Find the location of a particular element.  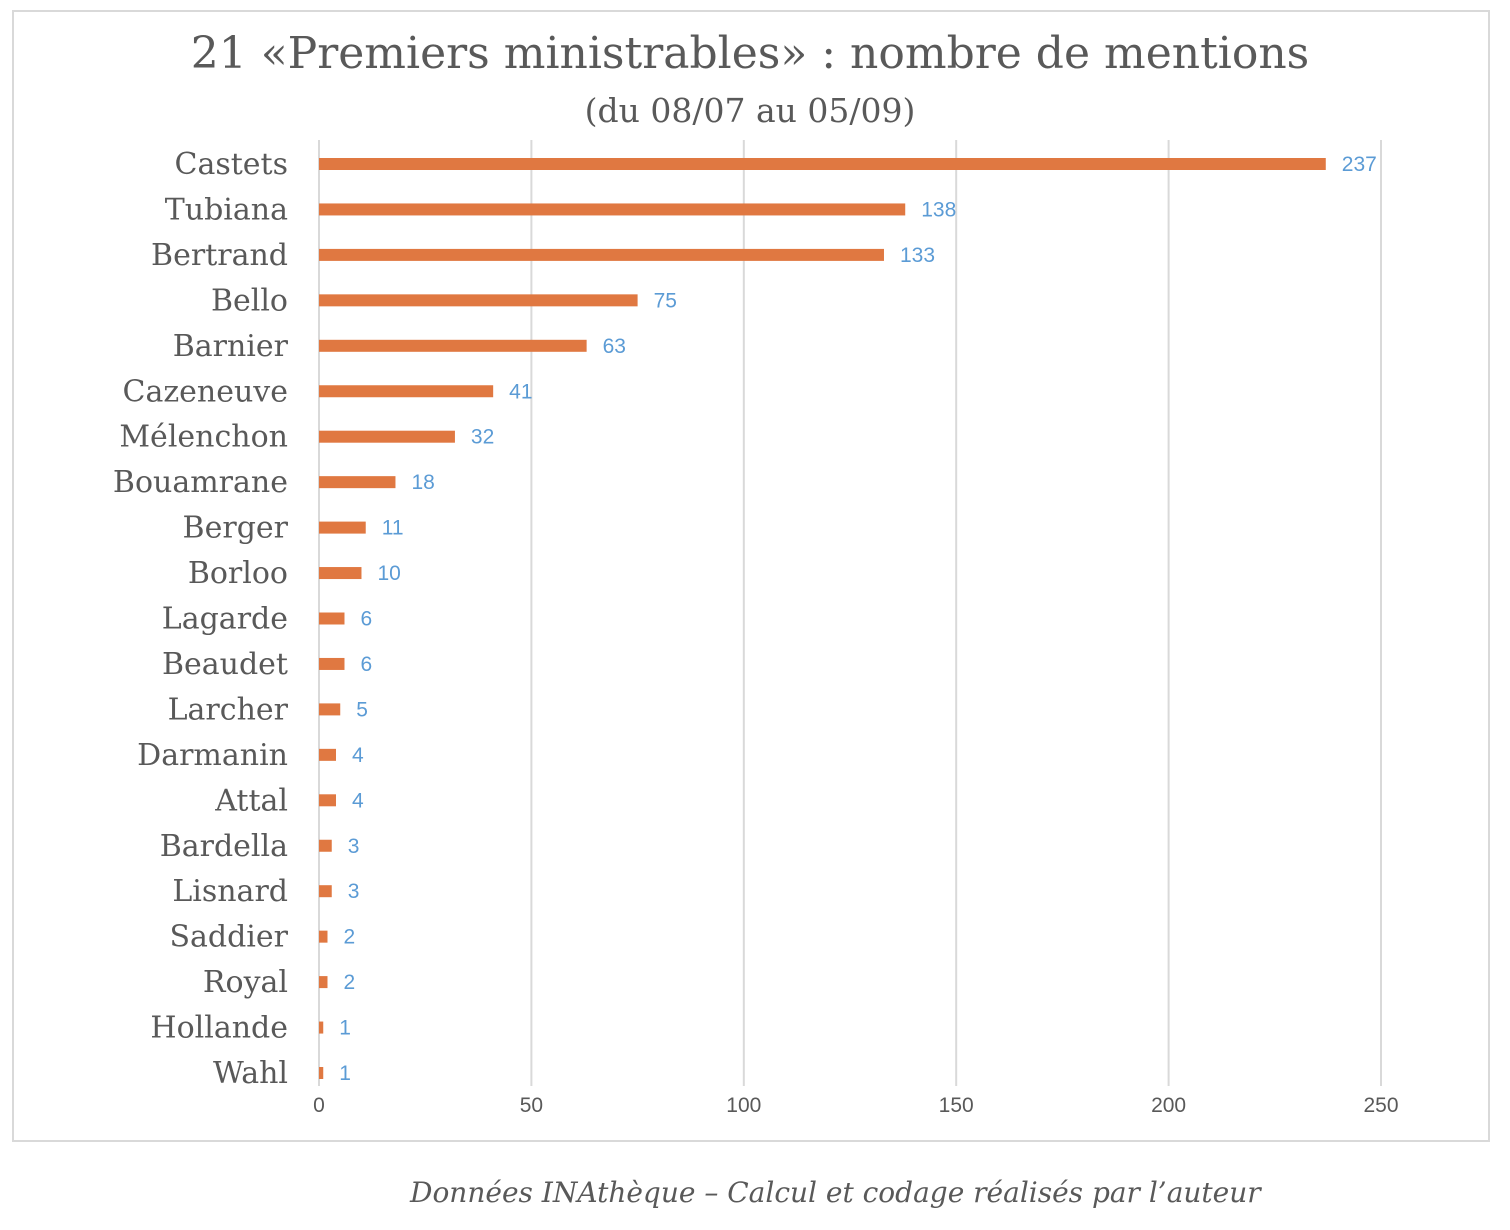

data-label-berger: 11 is located at coordinates (393, 528).